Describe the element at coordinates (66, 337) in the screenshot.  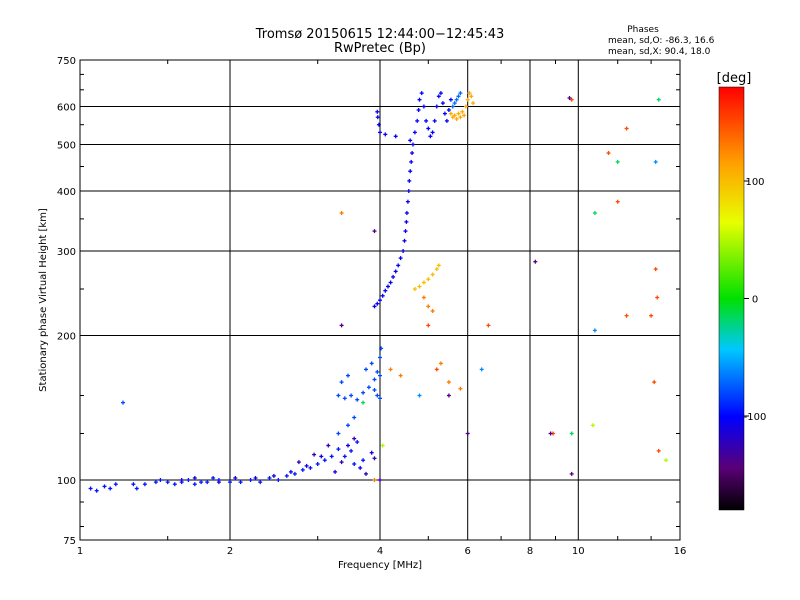
I see `y-tick-label: 200` at that location.